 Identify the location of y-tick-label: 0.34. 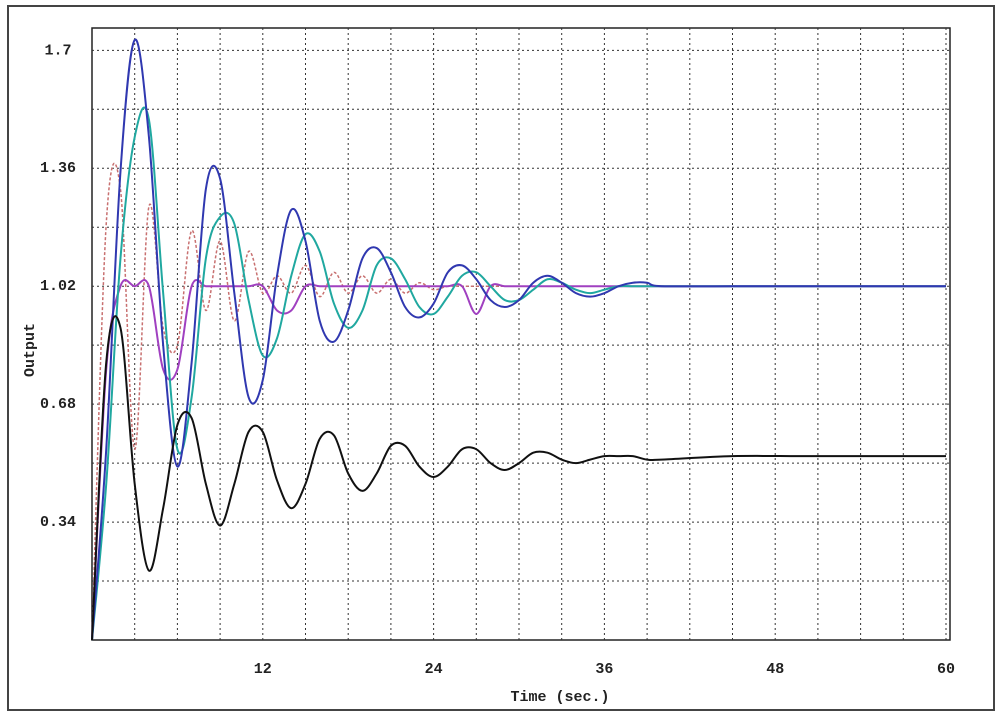
(58, 522).